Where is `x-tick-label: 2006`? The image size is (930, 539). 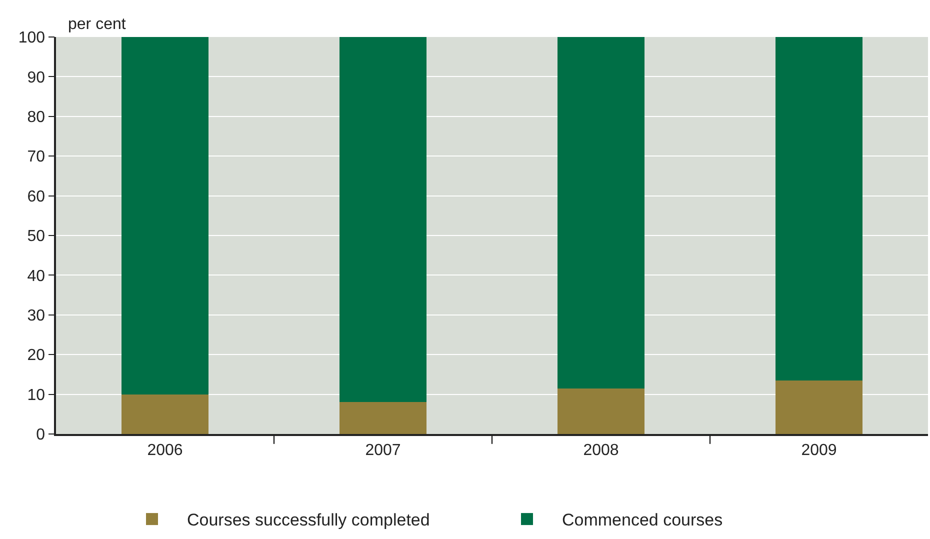
x-tick-label: 2006 is located at coordinates (165, 450).